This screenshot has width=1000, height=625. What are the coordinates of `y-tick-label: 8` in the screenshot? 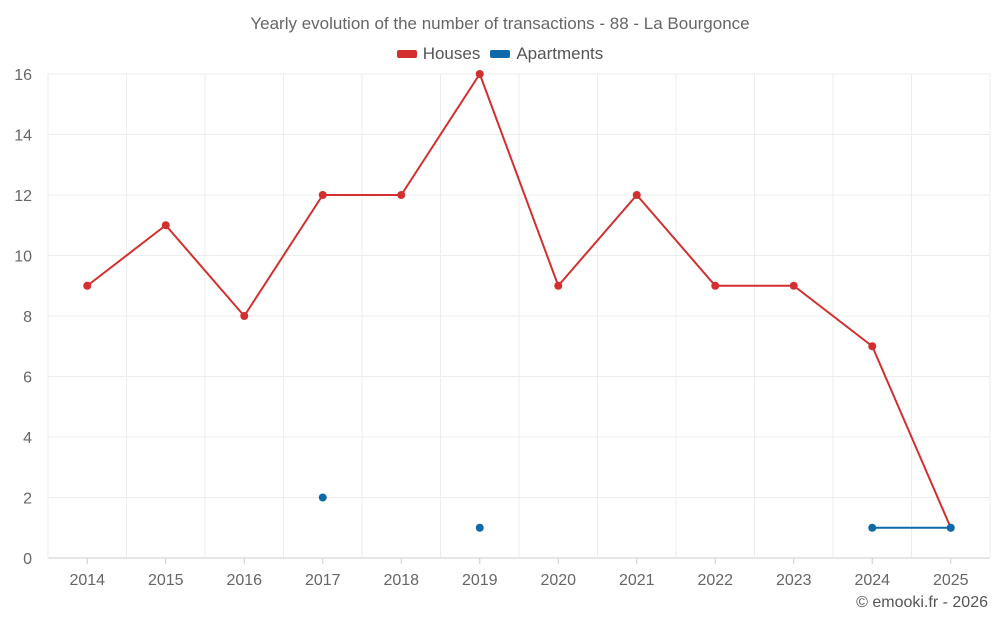 It's located at (27, 317).